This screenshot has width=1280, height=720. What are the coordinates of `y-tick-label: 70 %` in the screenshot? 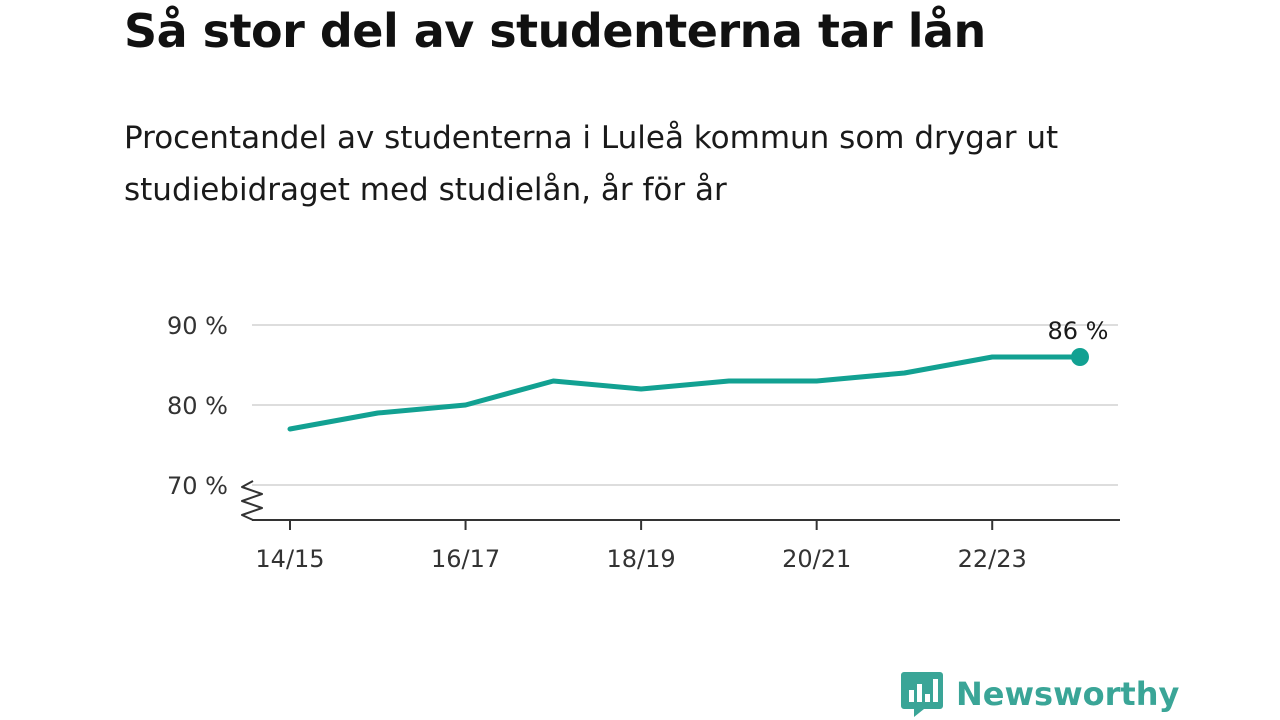 It's located at (197, 486).